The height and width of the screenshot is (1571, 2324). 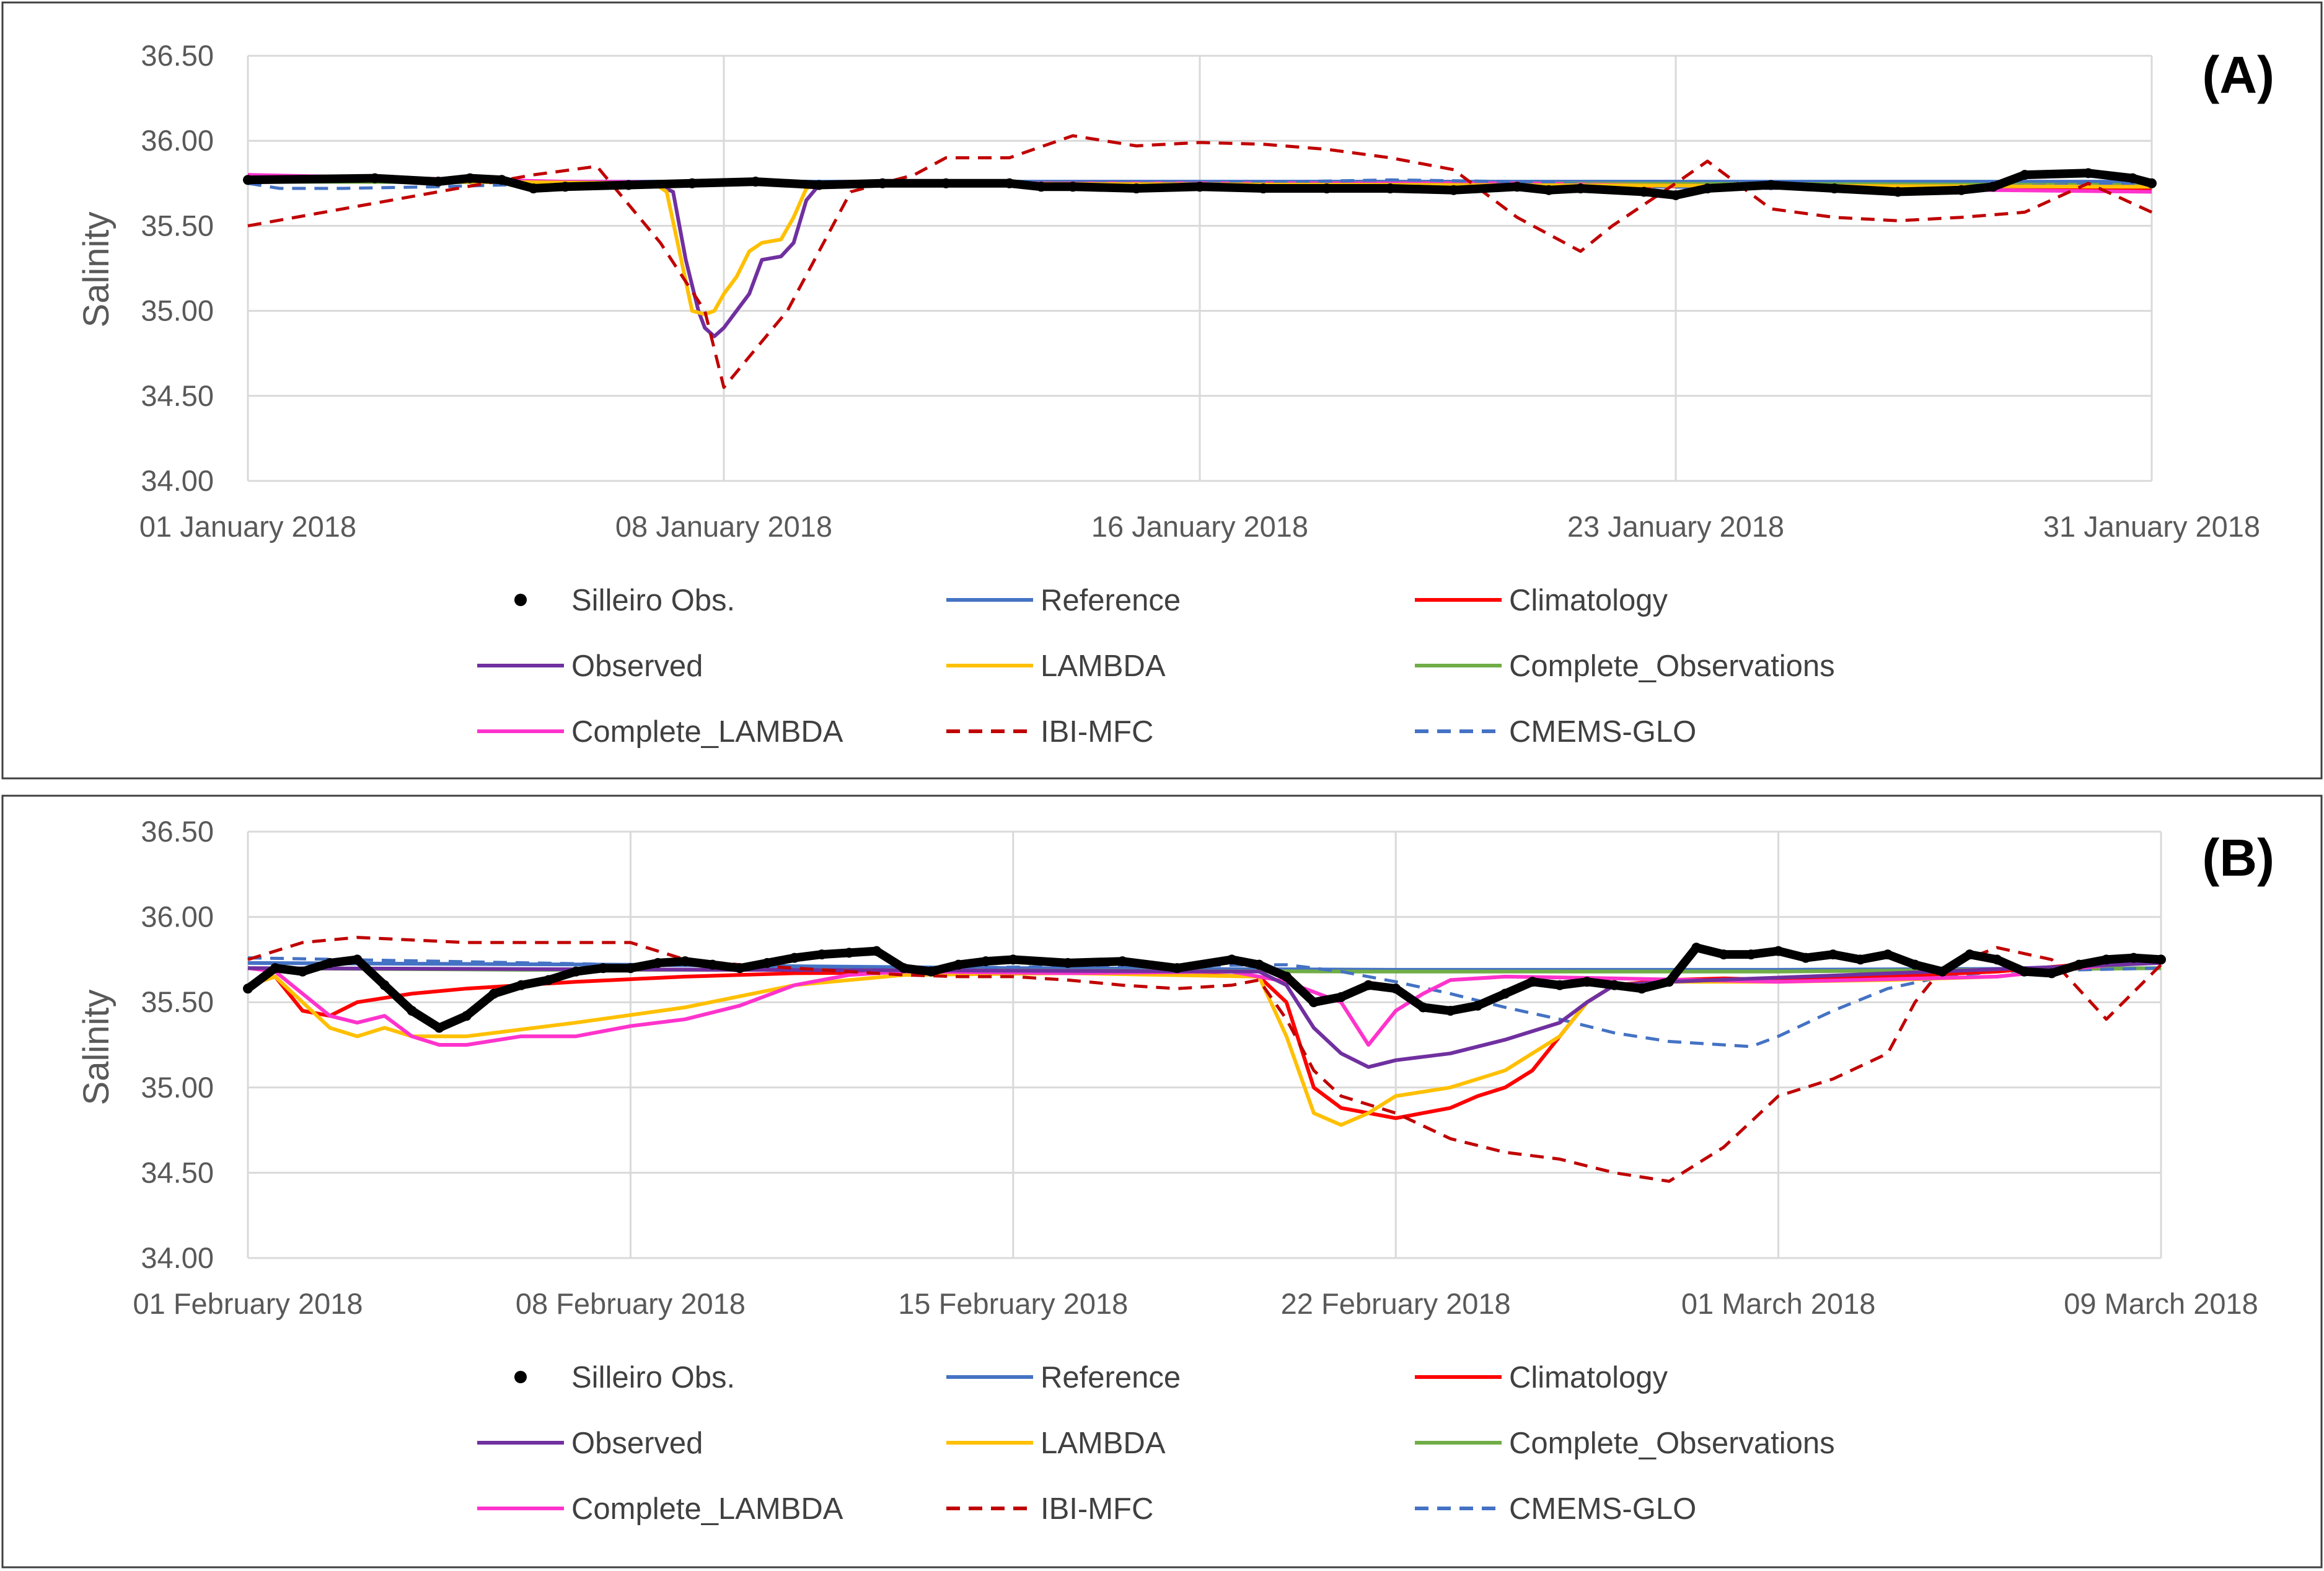 What do you see at coordinates (247, 526) in the screenshot?
I see `x-tick-label: 01 January 2018` at bounding box center [247, 526].